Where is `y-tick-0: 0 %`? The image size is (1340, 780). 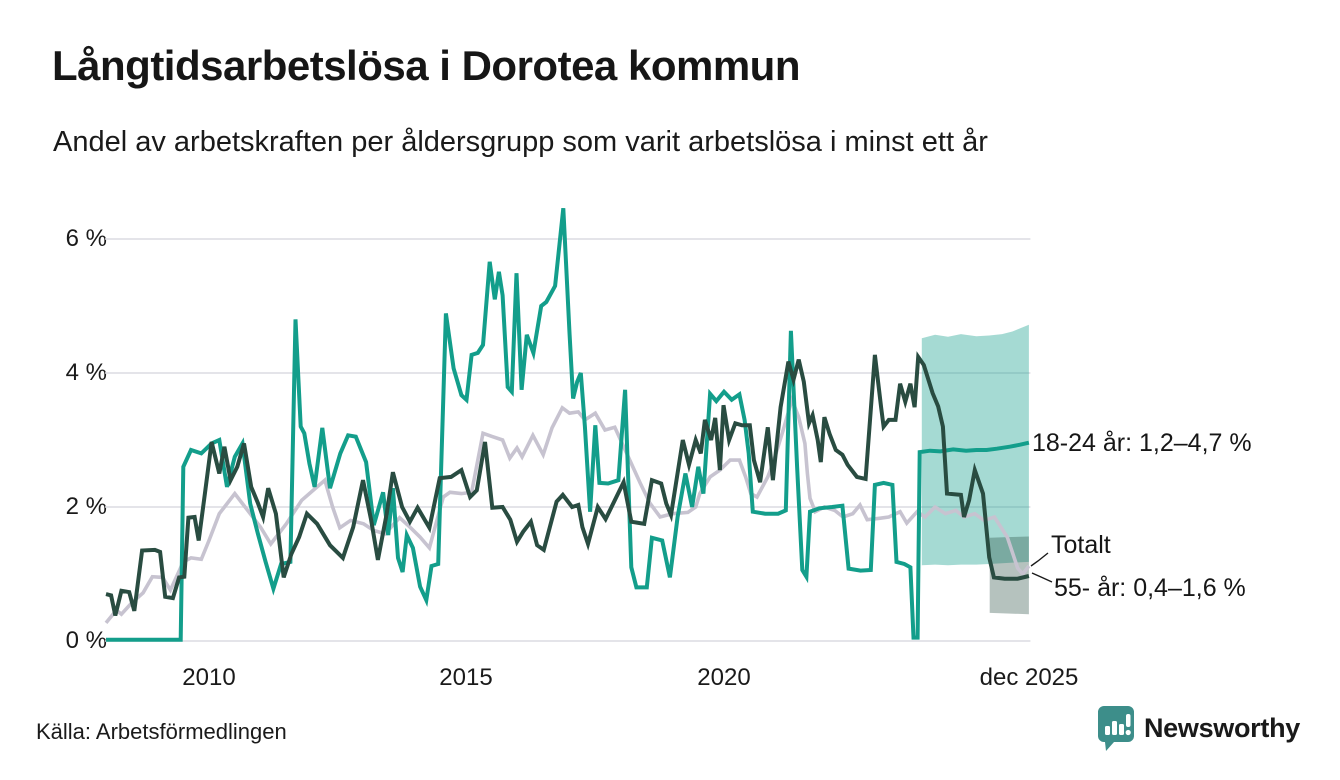
y-tick-0: 0 % is located at coordinates (86, 640).